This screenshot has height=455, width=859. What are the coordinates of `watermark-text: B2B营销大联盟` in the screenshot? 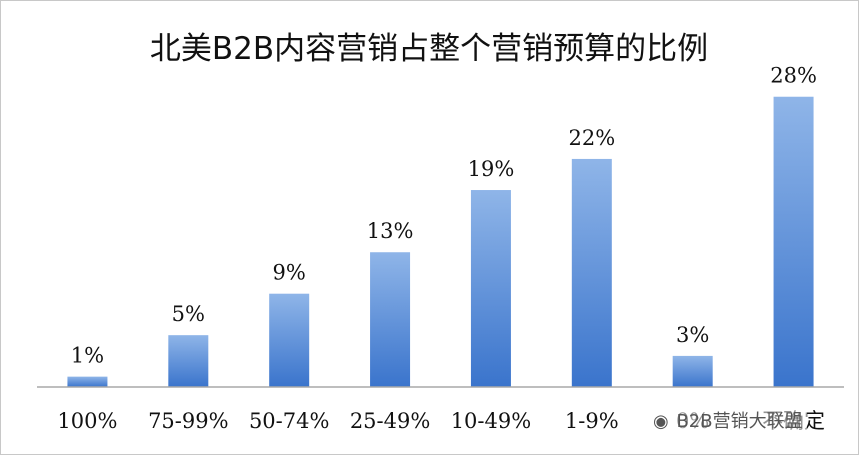 It's located at (739, 421).